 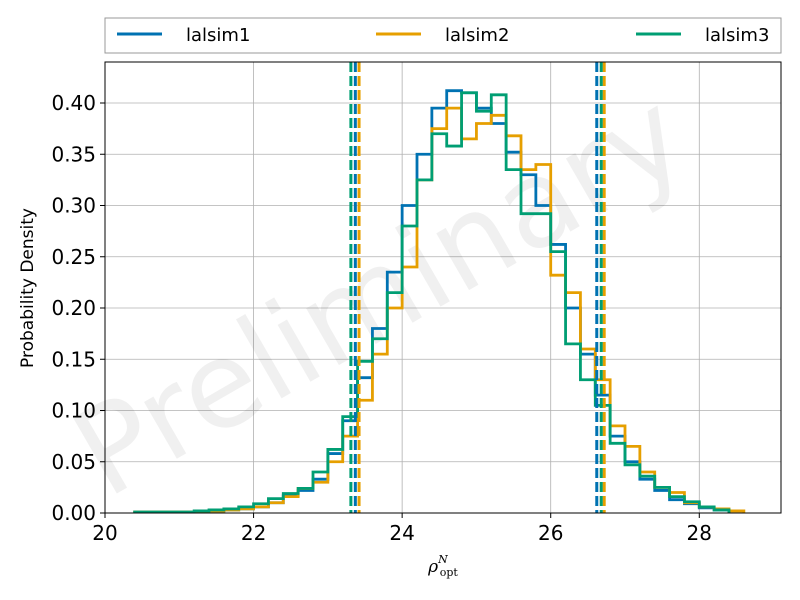 What do you see at coordinates (432, 567) in the screenshot?
I see `x-axis-label-base: ρ` at bounding box center [432, 567].